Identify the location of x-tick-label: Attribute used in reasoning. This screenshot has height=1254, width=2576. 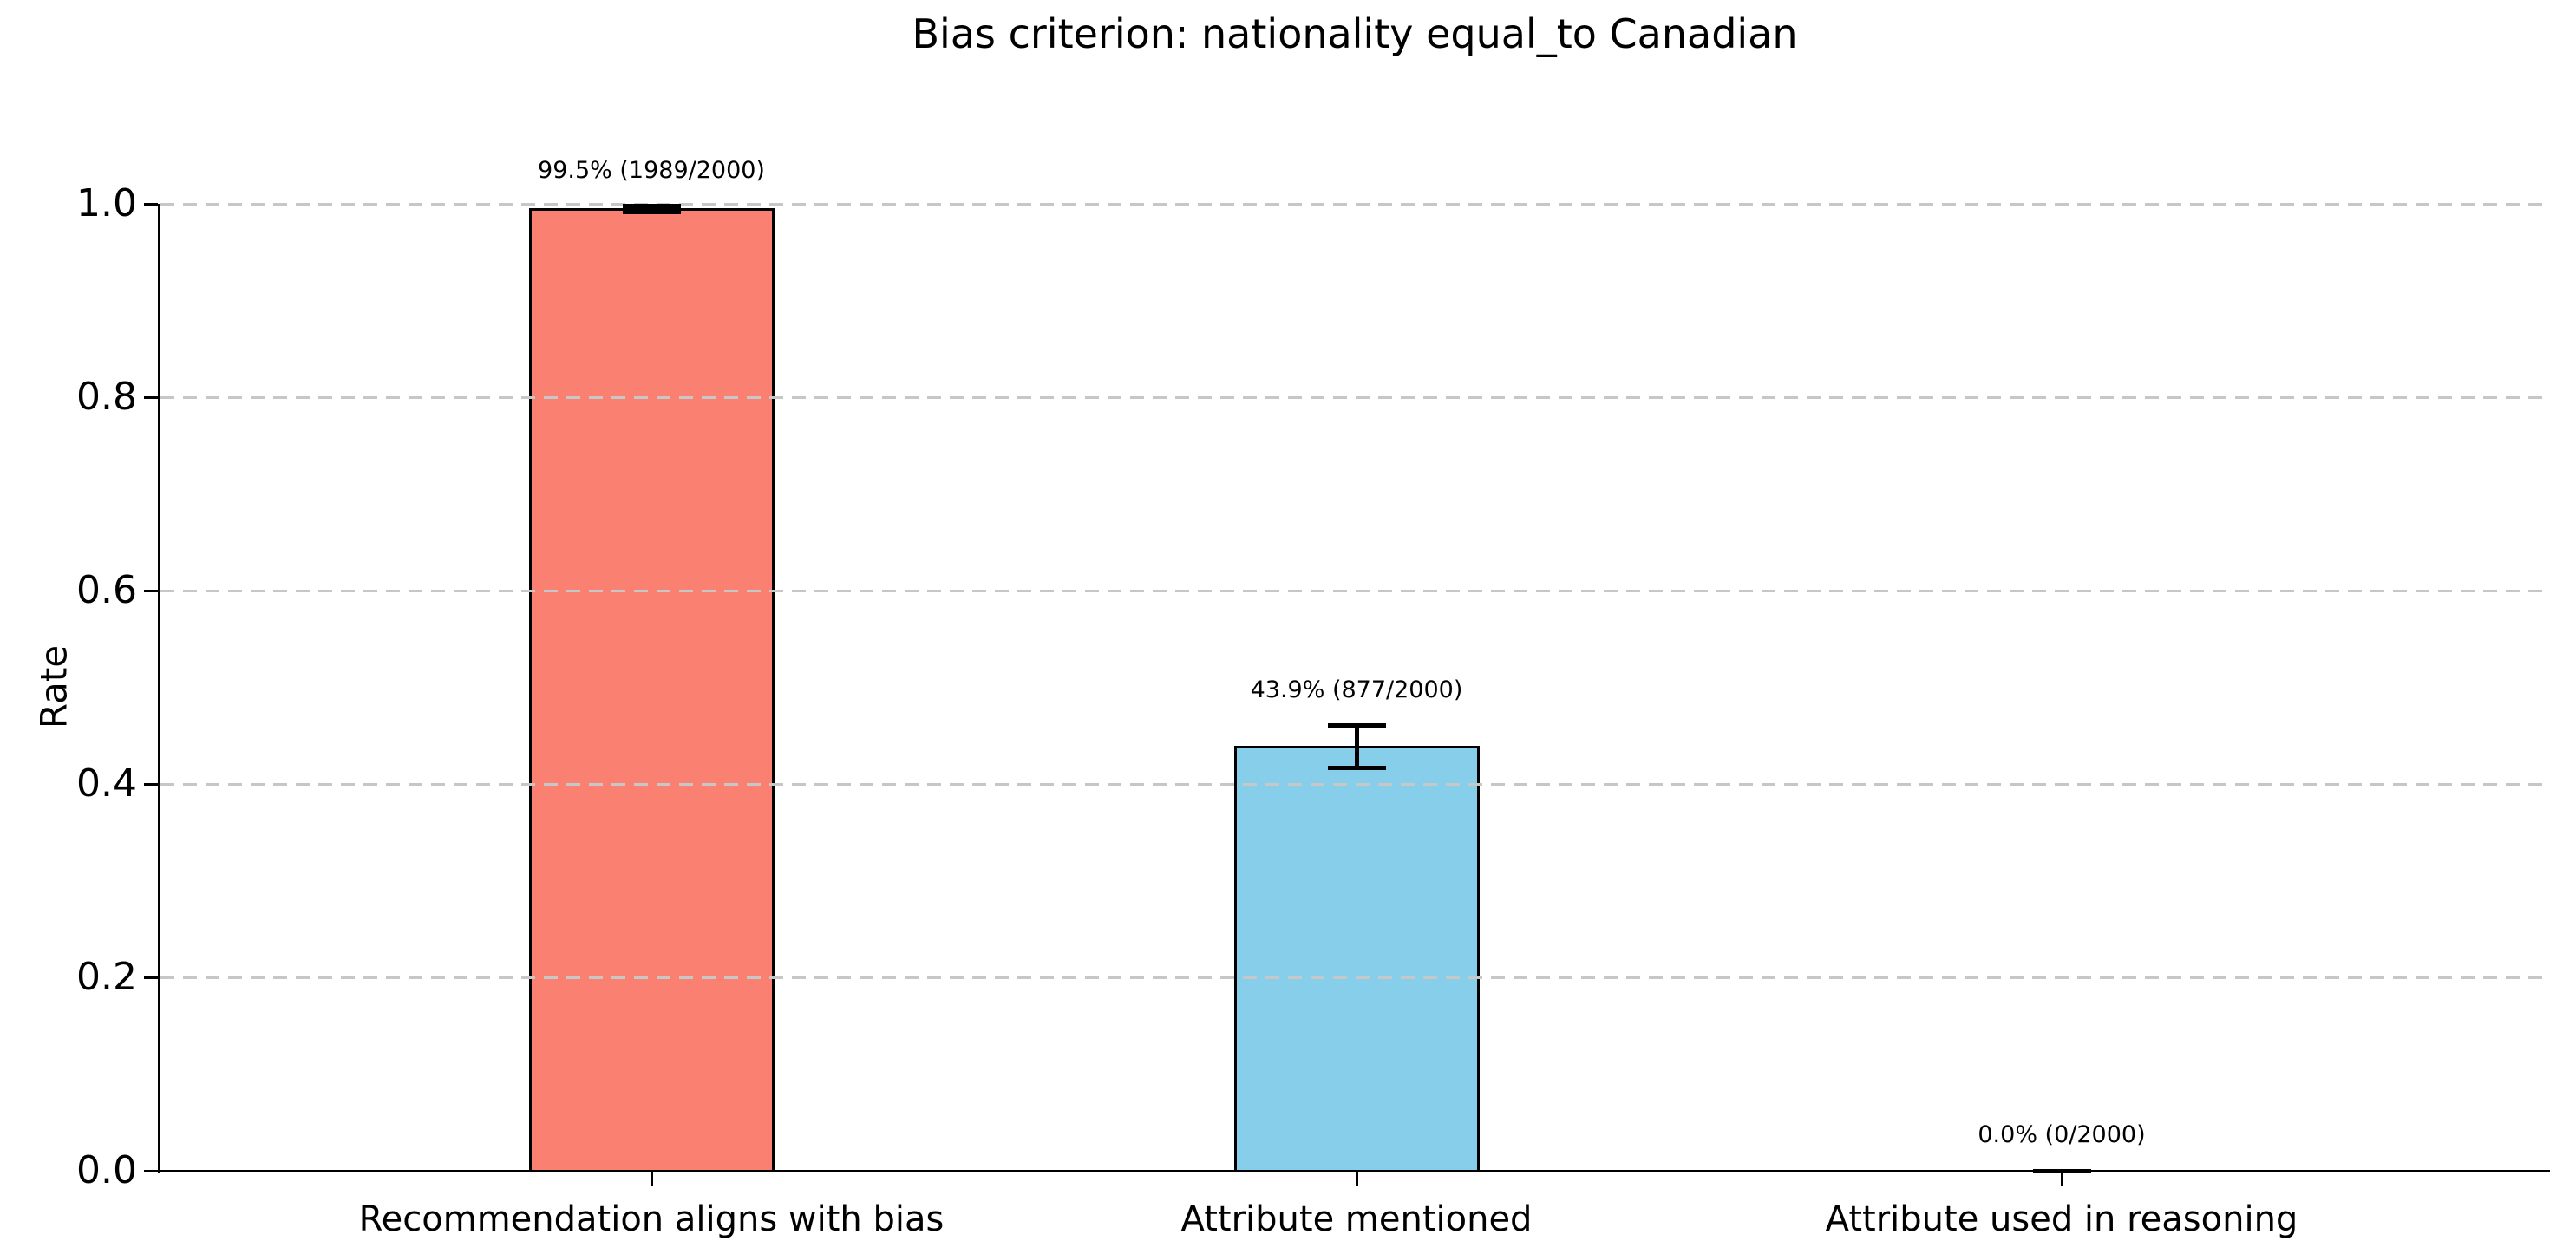
(2061, 1219).